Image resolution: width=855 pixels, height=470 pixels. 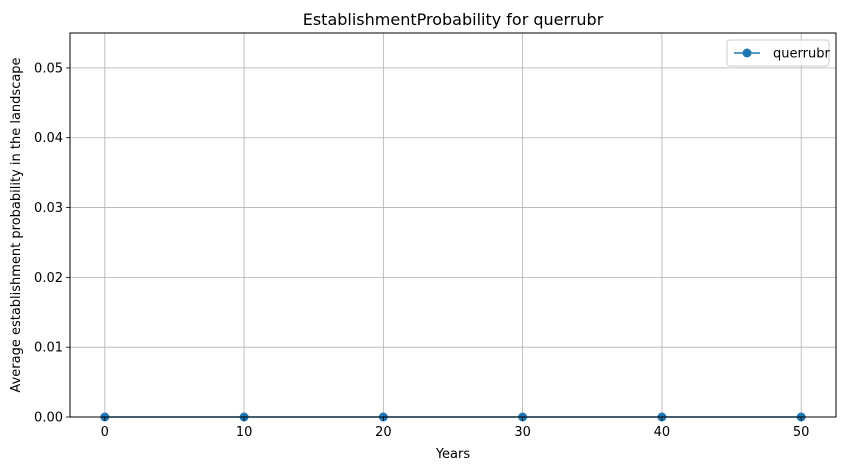 I want to click on x-tick-label: 30, so click(x=522, y=432).